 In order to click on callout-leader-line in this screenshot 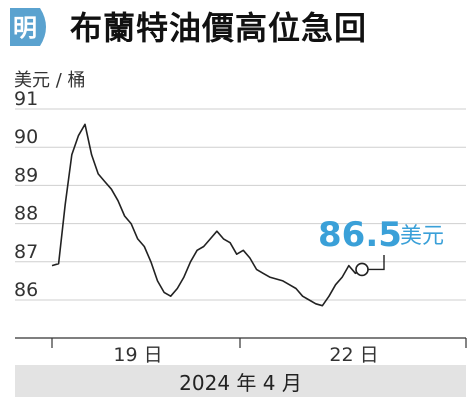, I will do `click(376, 263)`.